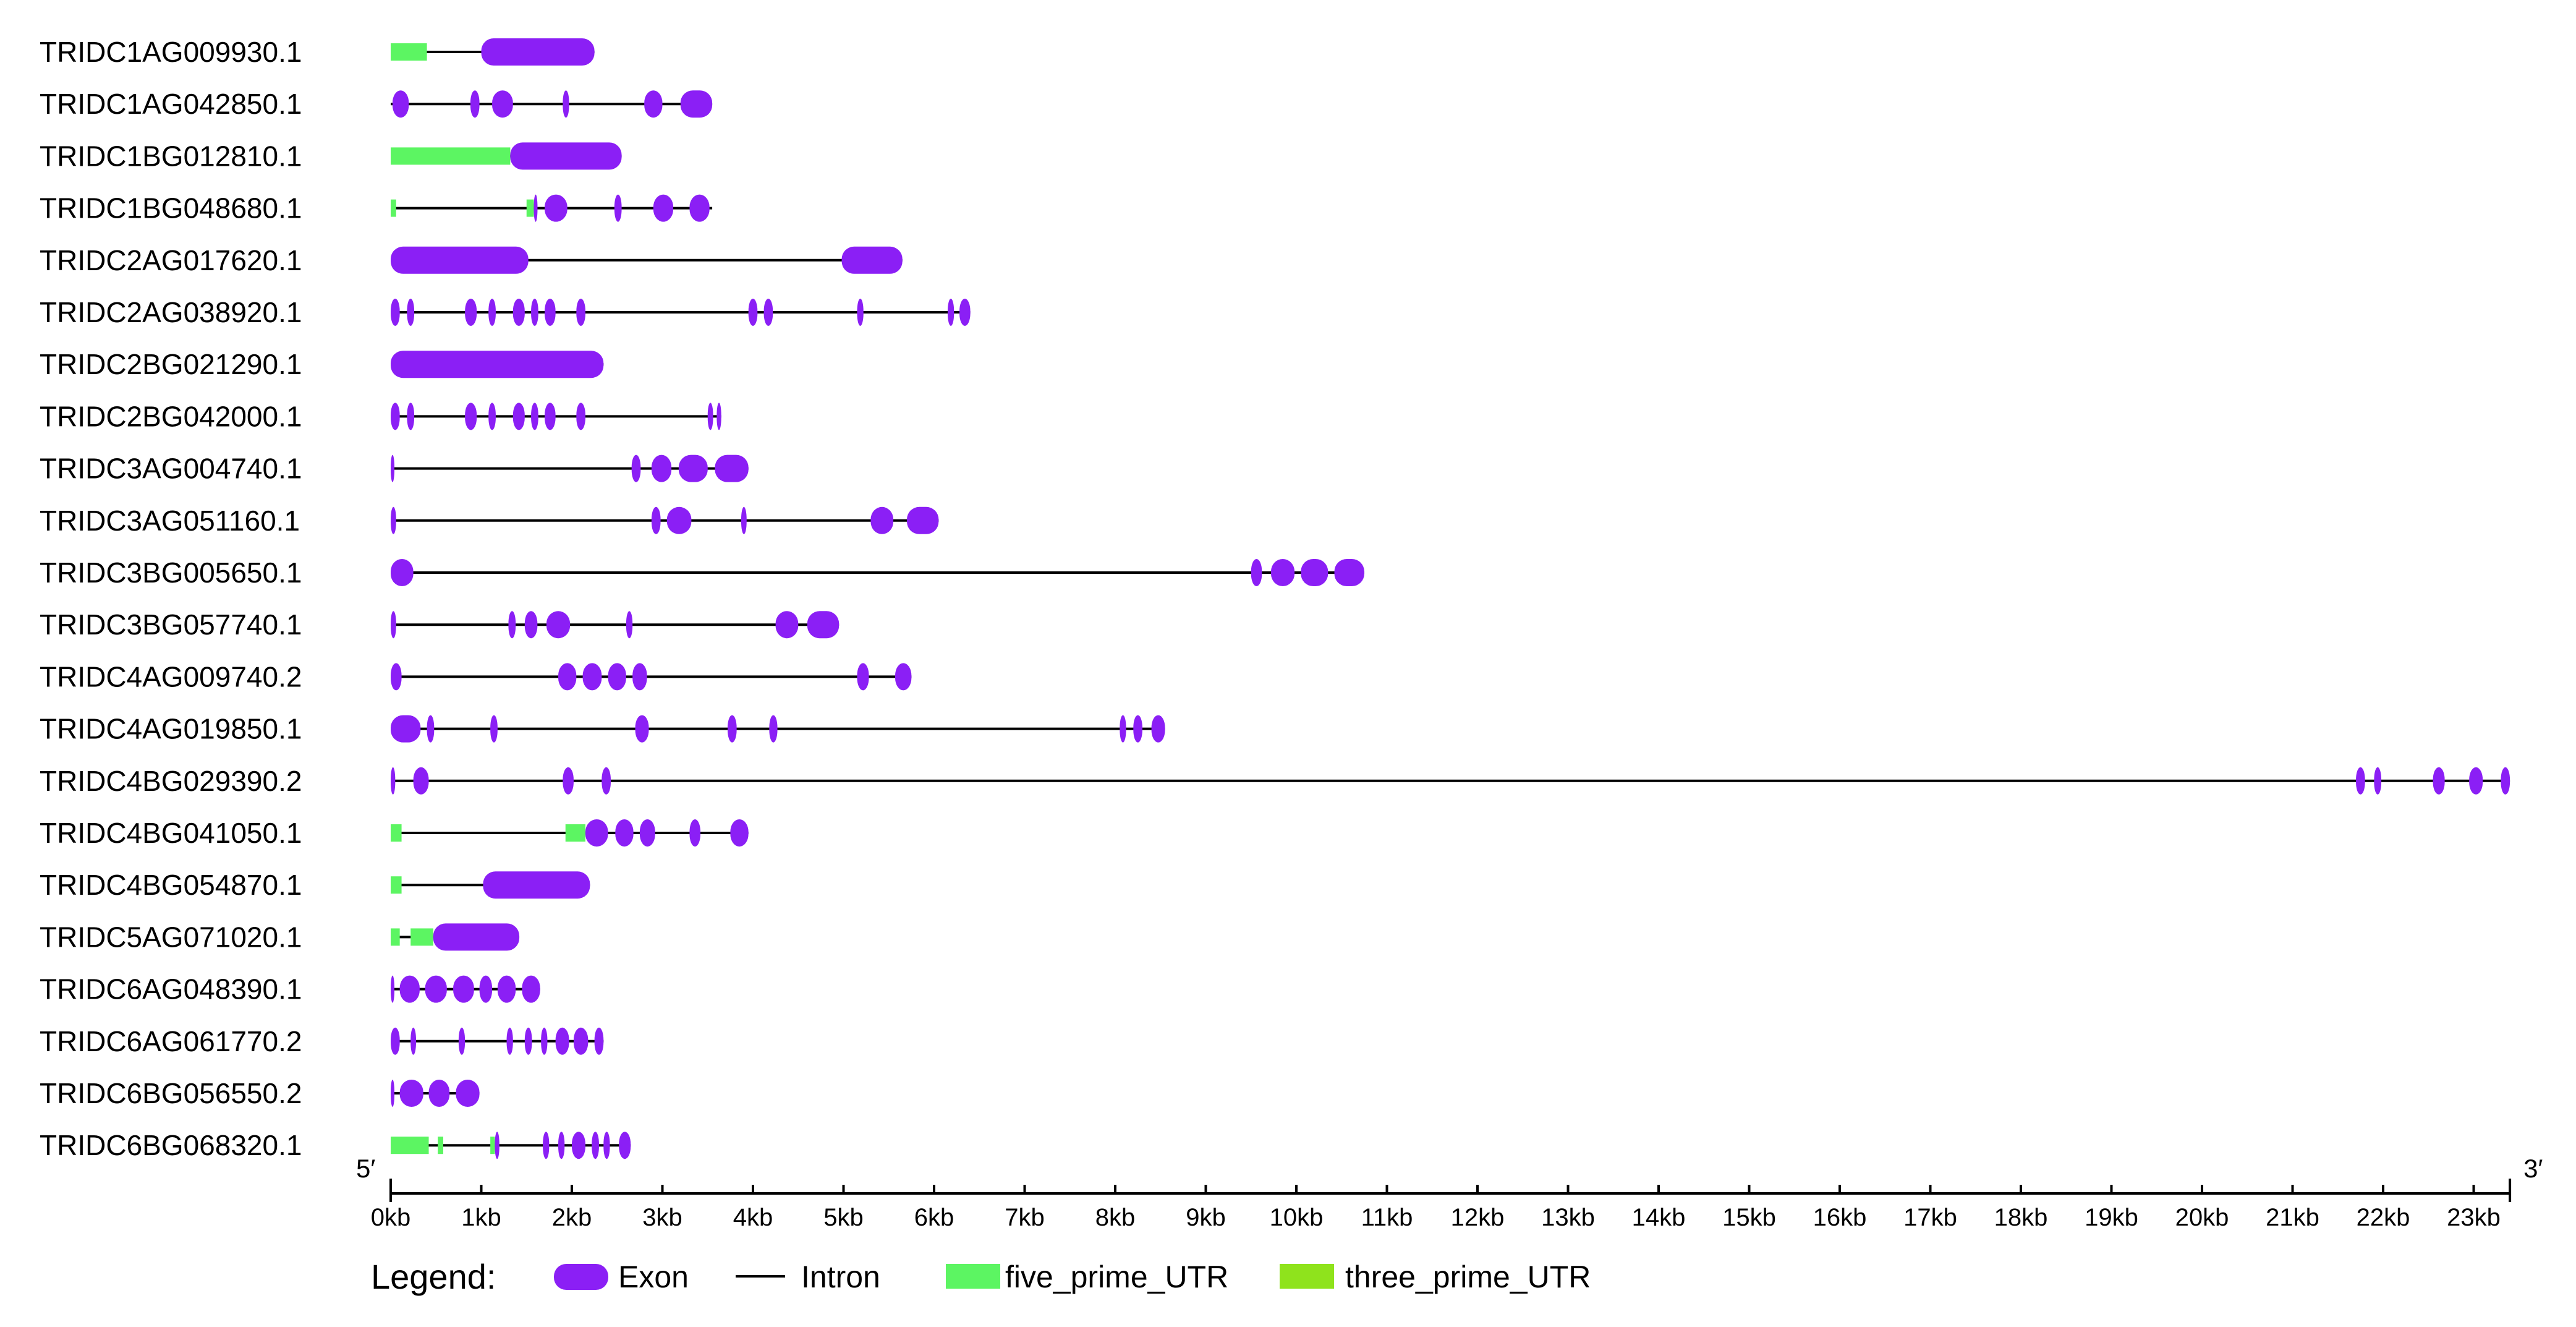 Image resolution: width=2576 pixels, height=1327 pixels. What do you see at coordinates (315, 885) in the screenshot?
I see `gene-row: TRIDC4BG054870.1` at bounding box center [315, 885].